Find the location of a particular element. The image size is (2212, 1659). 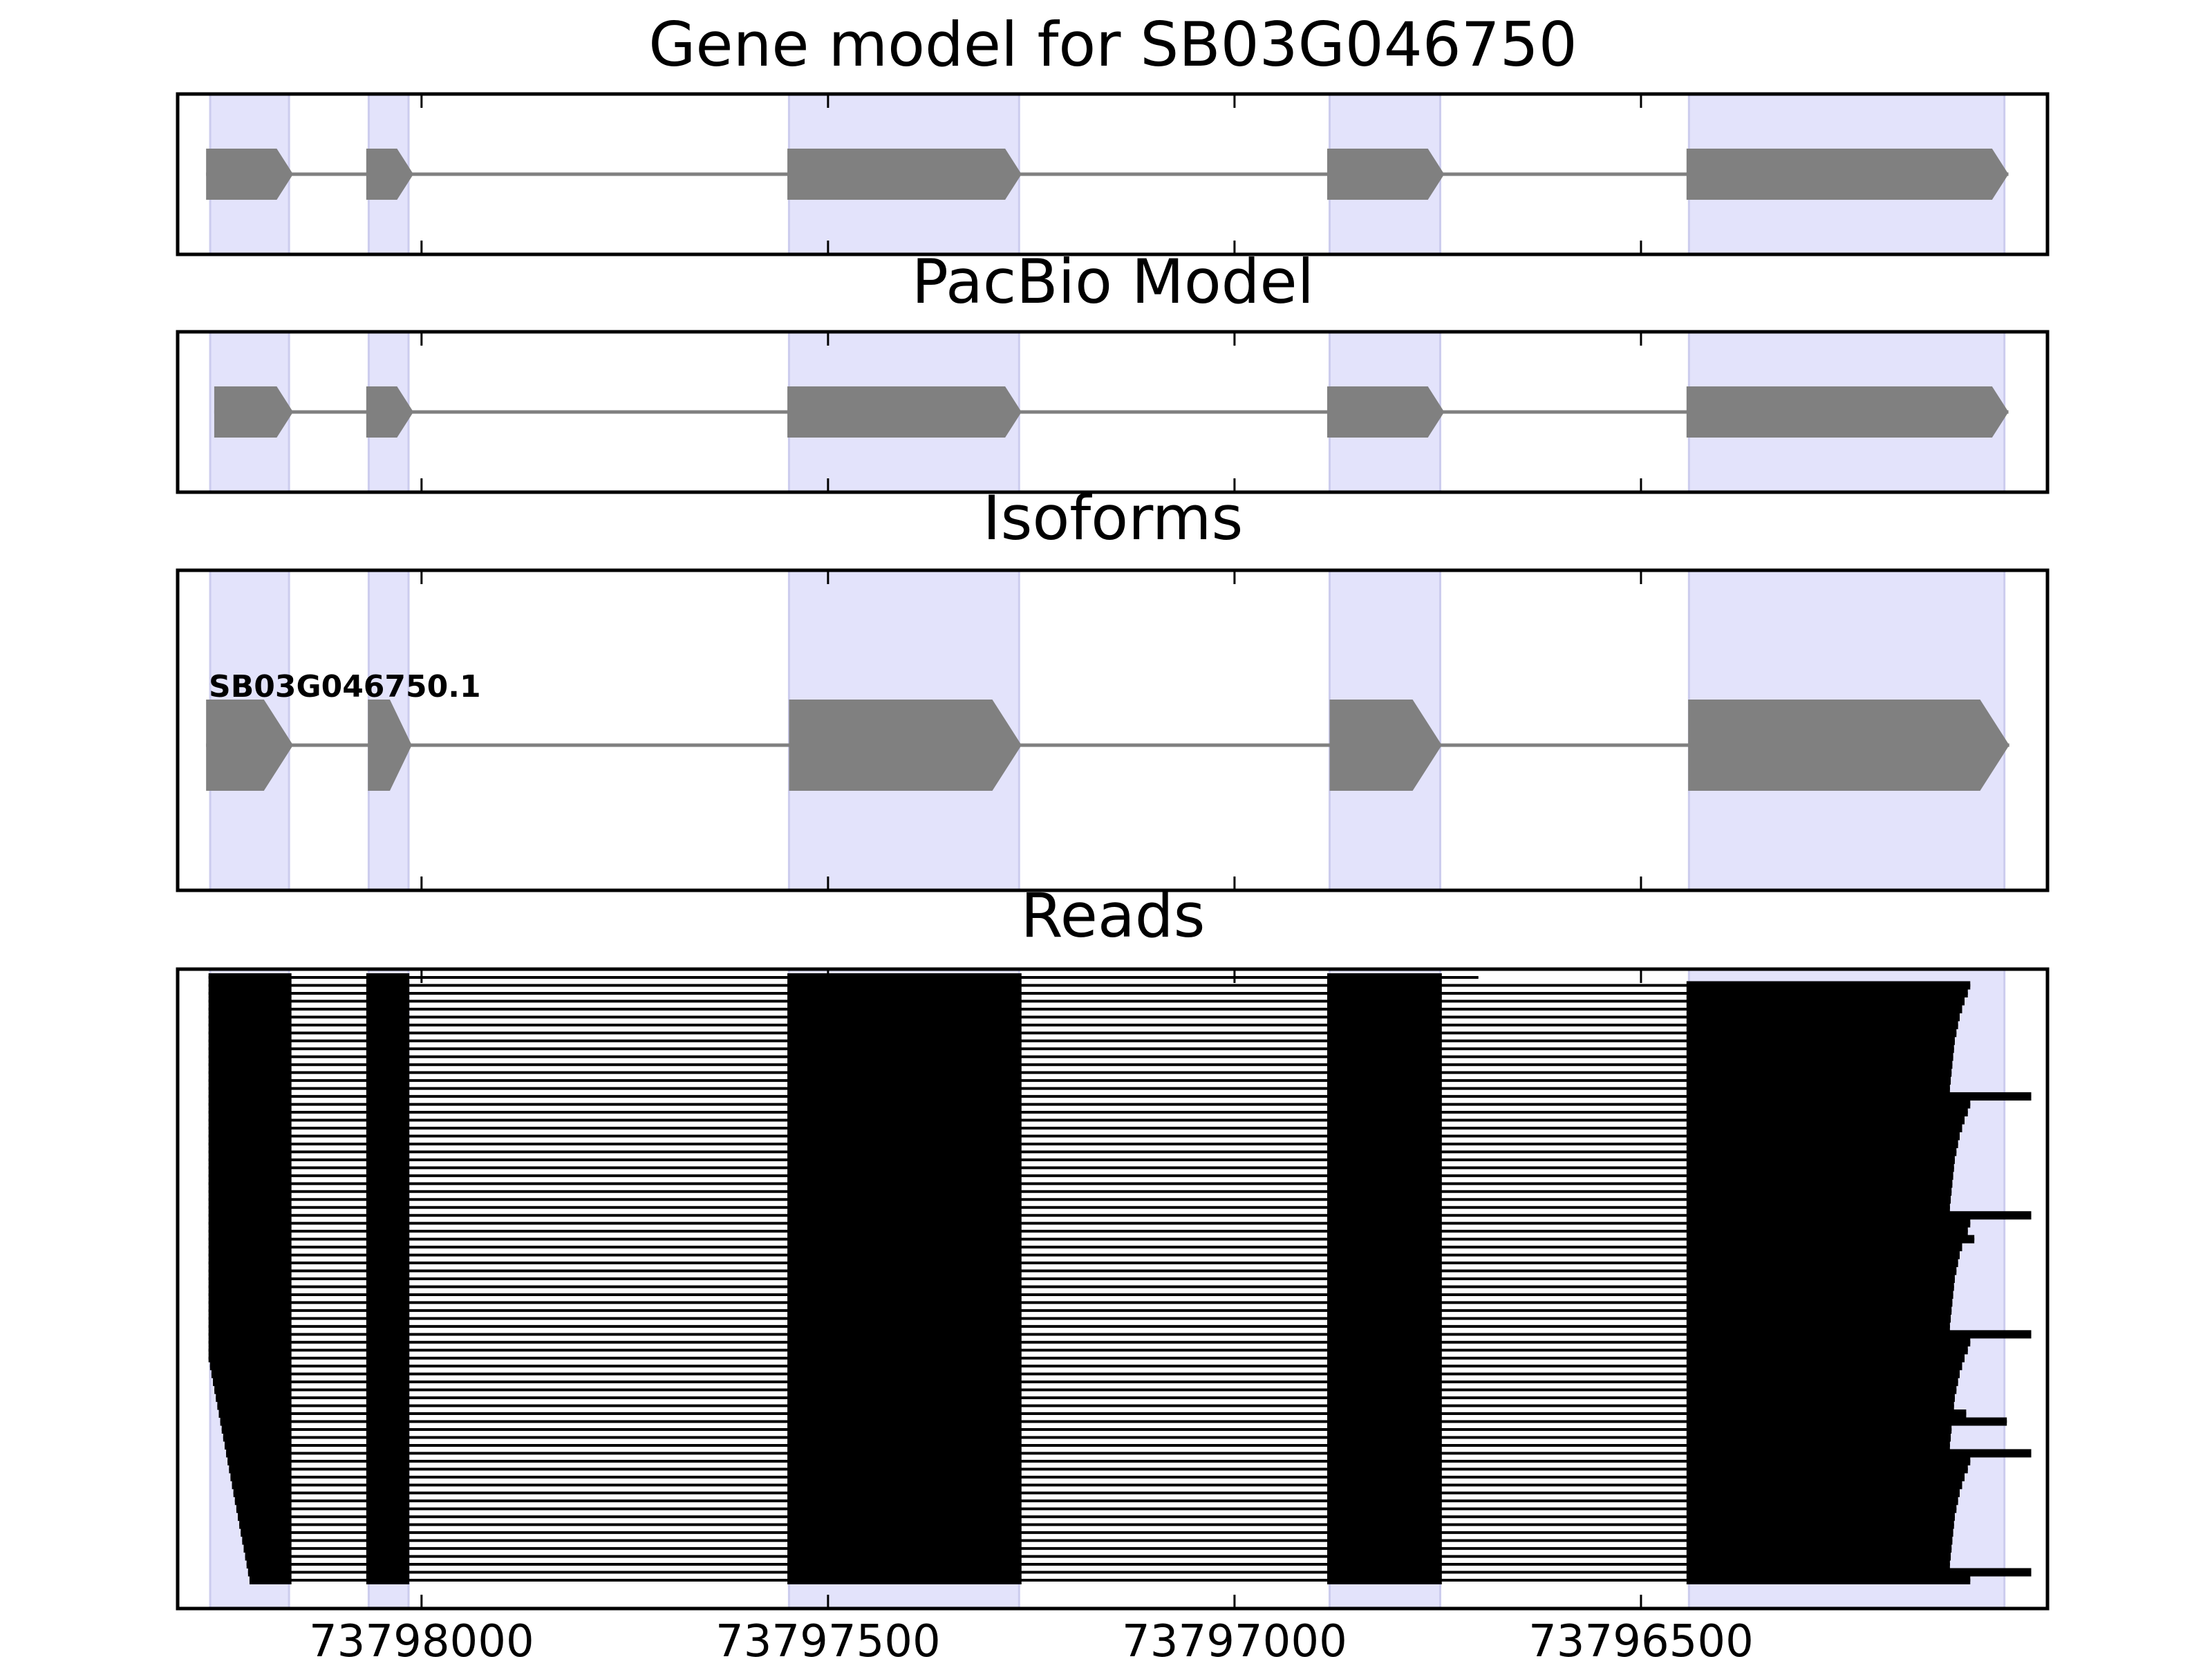

pacbio-model-title: PacBio Model is located at coordinates (1113, 281).